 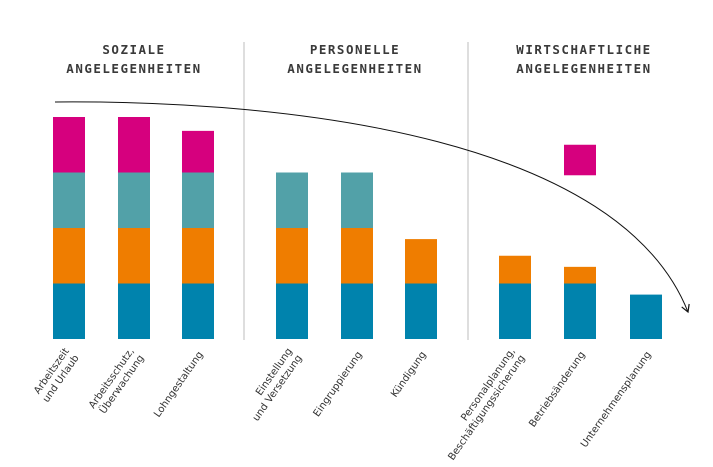 What do you see at coordinates (117, 381) in the screenshot?
I see `category-label-2: Arbeitsschutz,Überwachung` at bounding box center [117, 381].